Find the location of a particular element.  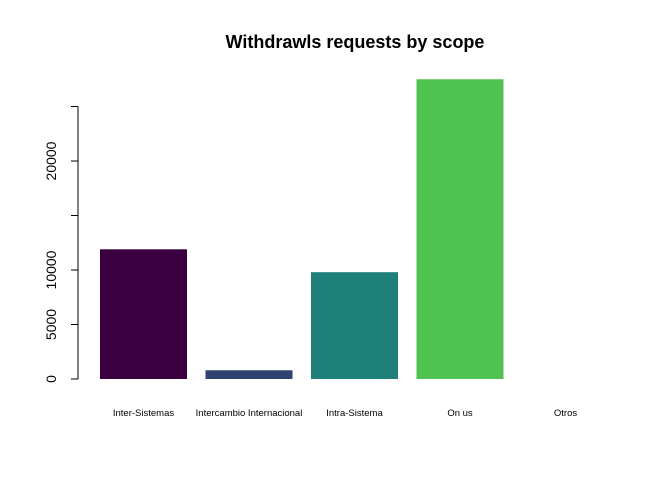

chart-title: Withdrawls requests by scope is located at coordinates (355, 42).